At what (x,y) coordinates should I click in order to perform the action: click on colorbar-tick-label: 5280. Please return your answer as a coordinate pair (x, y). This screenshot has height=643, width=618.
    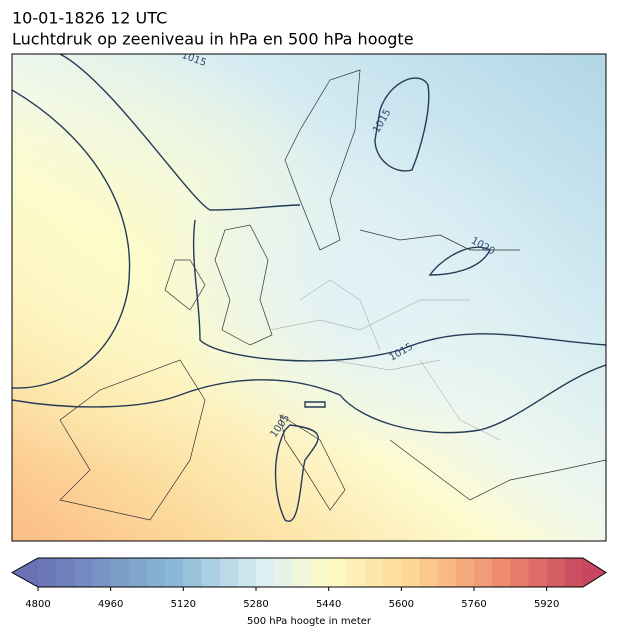
    Looking at the image, I should click on (255, 604).